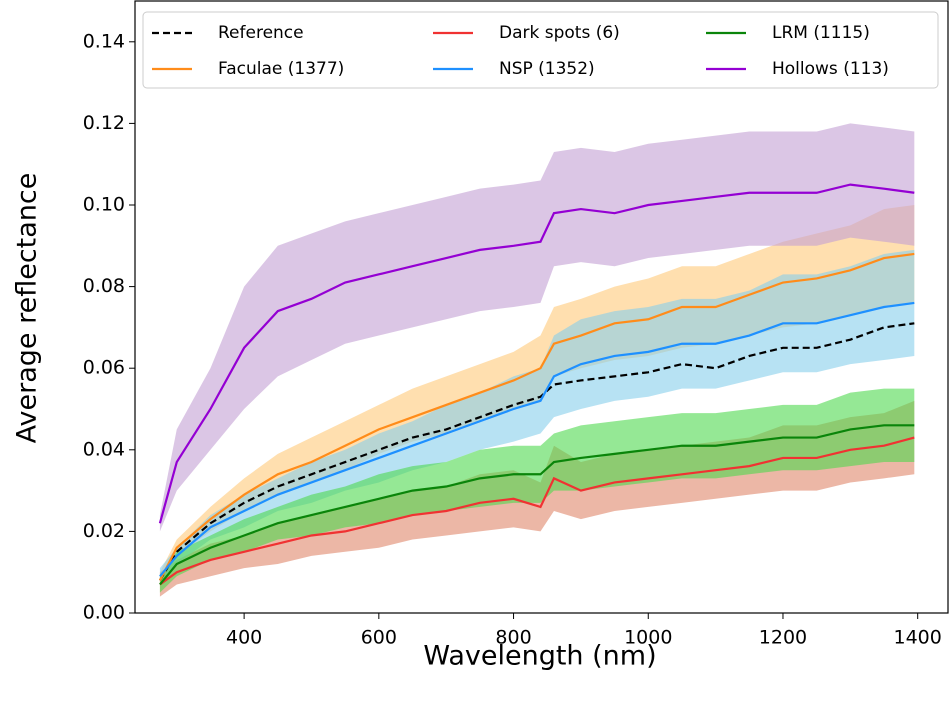 The width and height of the screenshot is (951, 704). What do you see at coordinates (821, 33) in the screenshot?
I see `legend-label: LRM (1115)` at bounding box center [821, 33].